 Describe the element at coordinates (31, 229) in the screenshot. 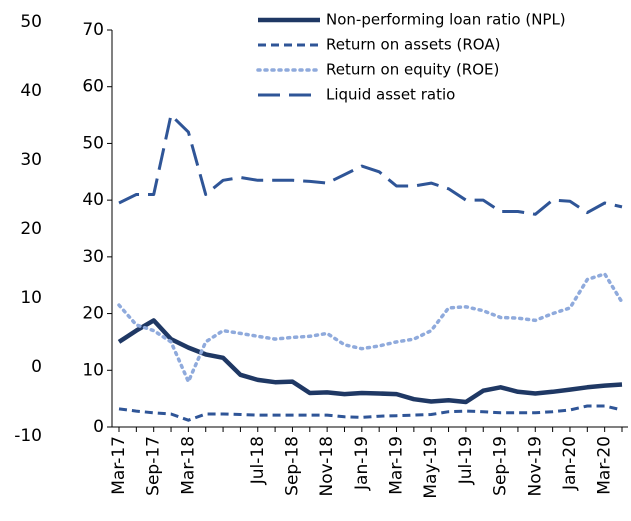

I see `y2-tick-label: 20` at that location.